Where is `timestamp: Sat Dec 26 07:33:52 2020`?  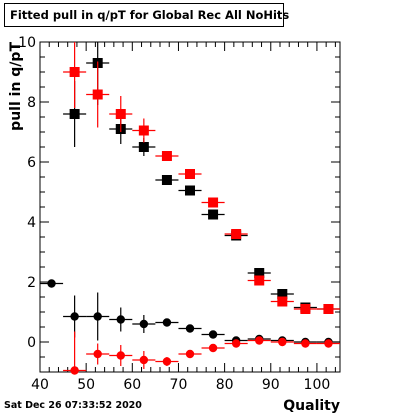 timestamp: Sat Dec 26 07:33:52 2020 is located at coordinates (73, 405).